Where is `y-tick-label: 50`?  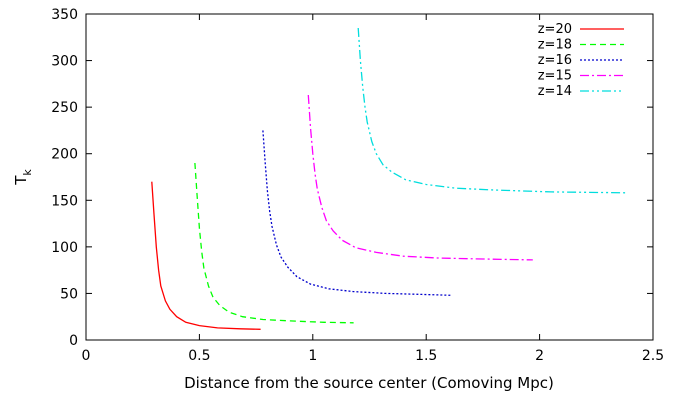 y-tick-label: 50 is located at coordinates (69, 294).